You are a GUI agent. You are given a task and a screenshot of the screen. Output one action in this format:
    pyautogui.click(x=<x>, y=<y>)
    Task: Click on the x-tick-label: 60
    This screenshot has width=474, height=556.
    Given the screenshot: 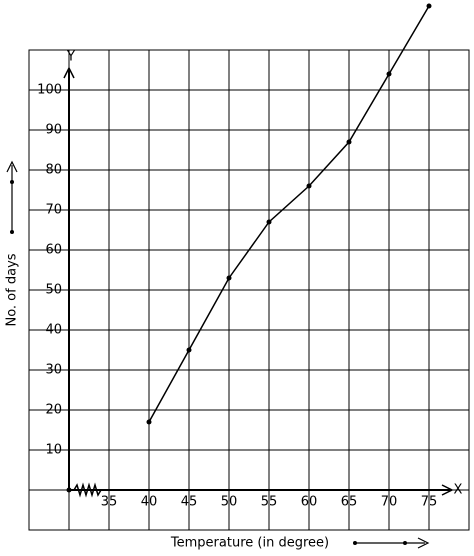 What is the action you would take?
    pyautogui.click(x=309, y=502)
    